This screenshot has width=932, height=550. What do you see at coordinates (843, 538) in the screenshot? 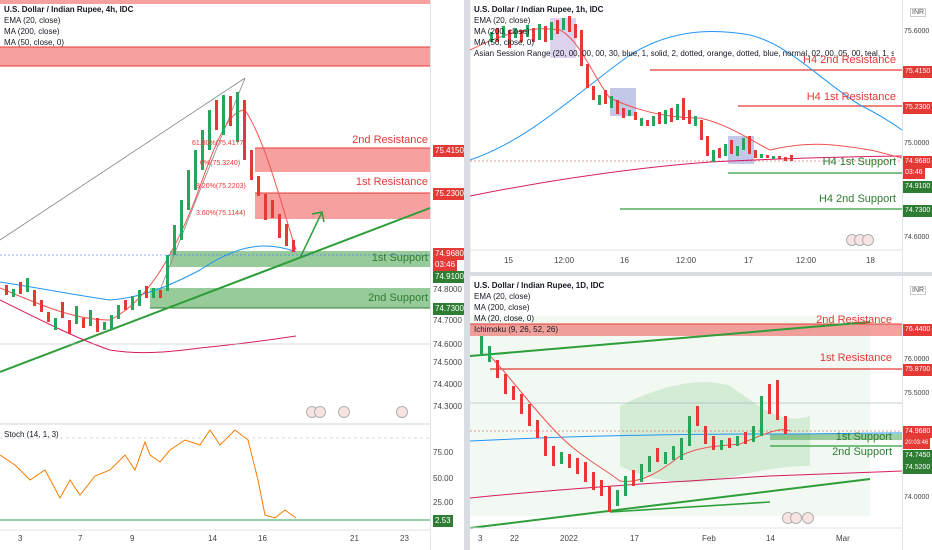
I see `time-tick: Mar` at bounding box center [843, 538].